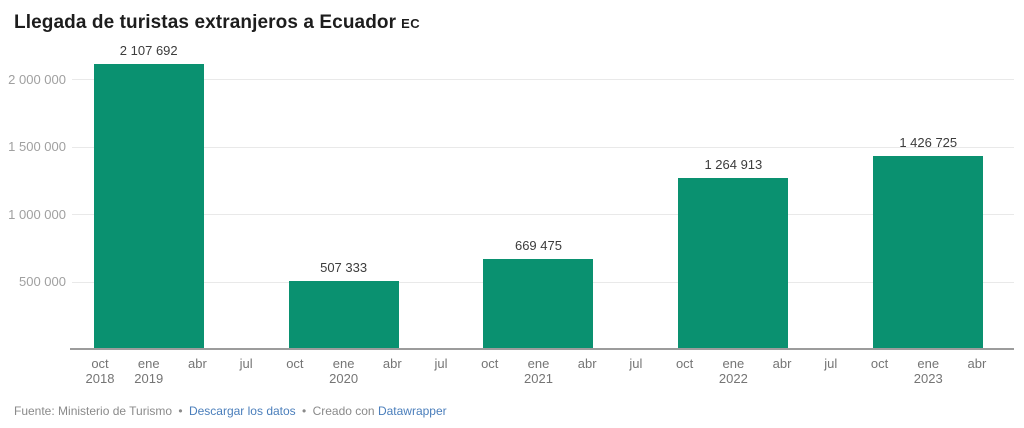 The width and height of the screenshot is (1024, 428). Describe the element at coordinates (733, 378) in the screenshot. I see `x-axis-year-label: 2022` at that location.